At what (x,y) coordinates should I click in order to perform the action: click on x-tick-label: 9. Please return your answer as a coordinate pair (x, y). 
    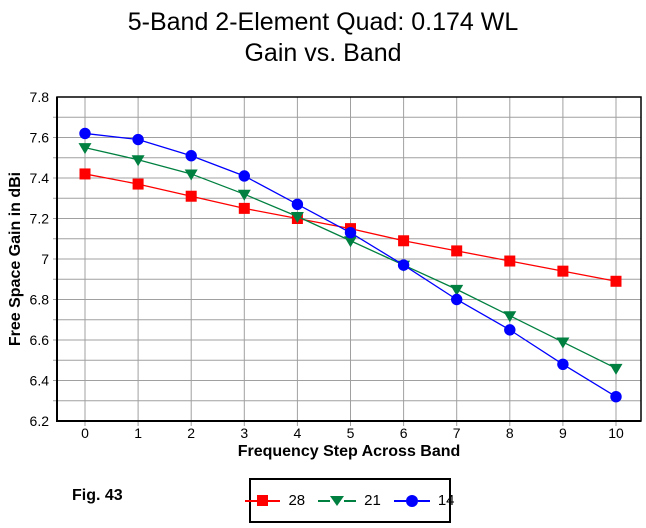
    Looking at the image, I should click on (563, 433).